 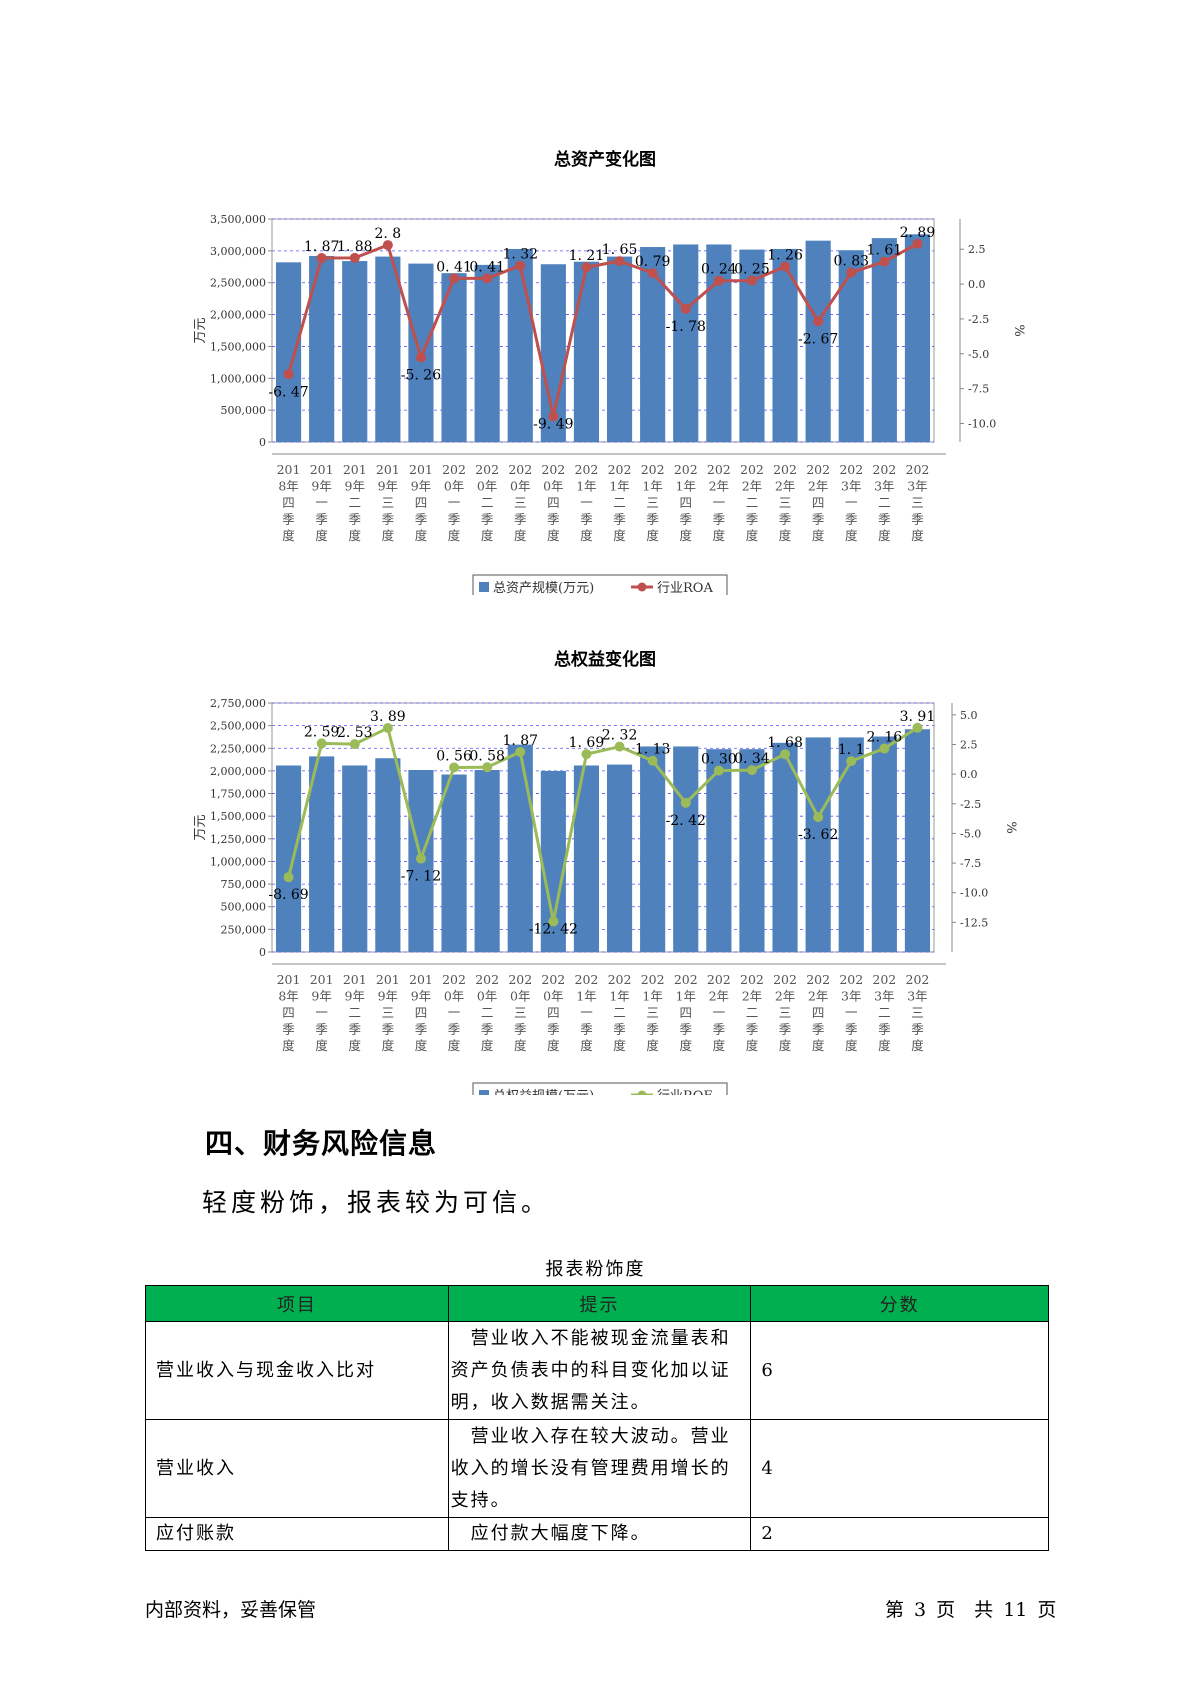 I want to click on x-tick-label: 9年, so click(x=321, y=996).